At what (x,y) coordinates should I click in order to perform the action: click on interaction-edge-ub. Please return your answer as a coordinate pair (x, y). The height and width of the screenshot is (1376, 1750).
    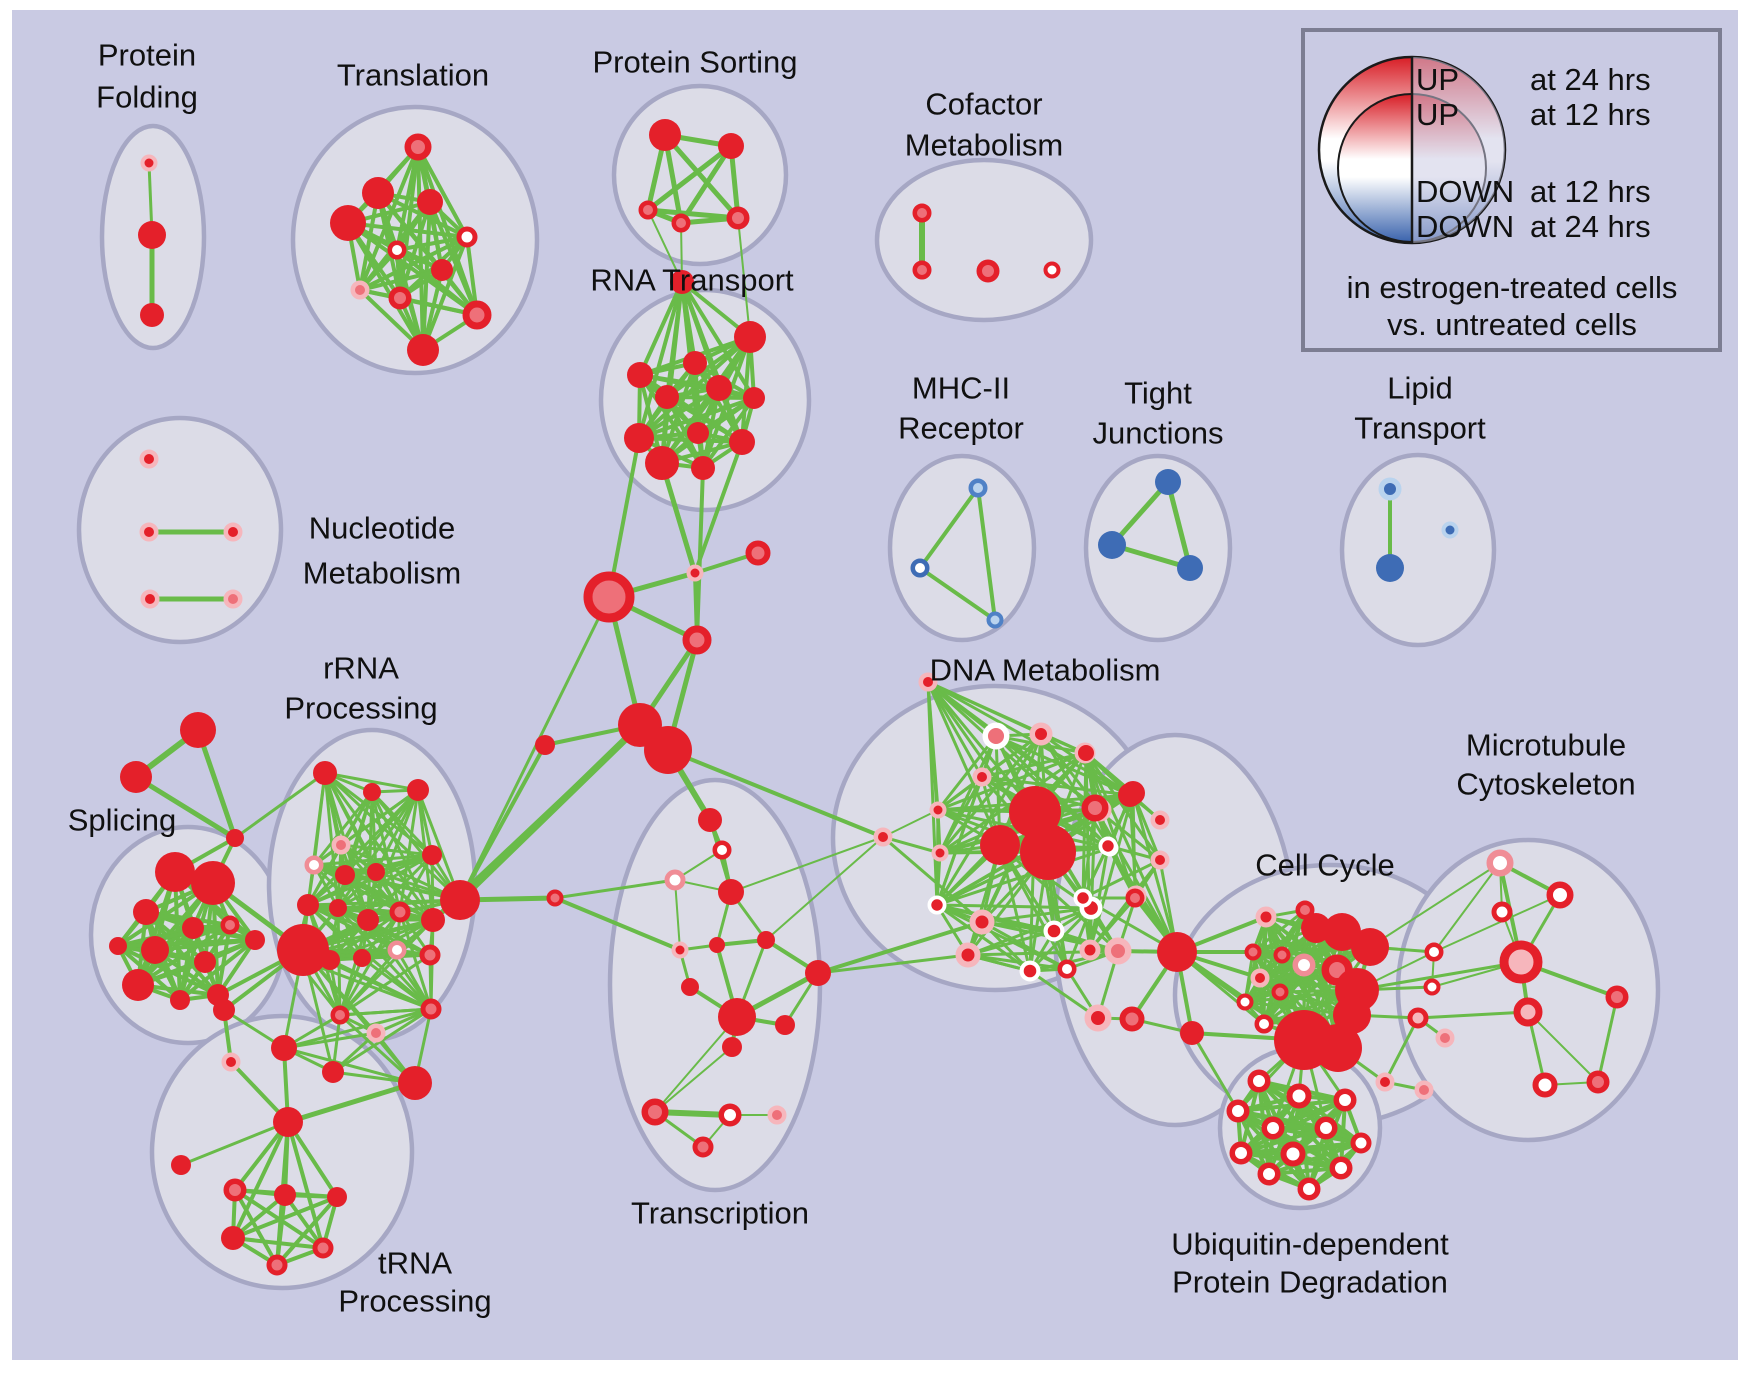
    Looking at the image, I should click on (1283, 1140).